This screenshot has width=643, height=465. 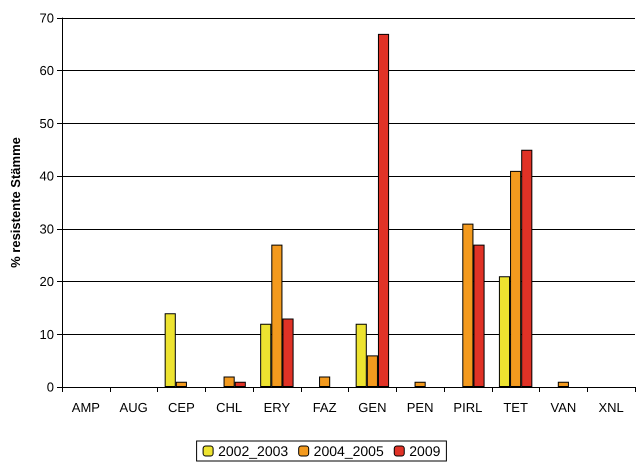 What do you see at coordinates (425, 451) in the screenshot?
I see `legend-label: 2009` at bounding box center [425, 451].